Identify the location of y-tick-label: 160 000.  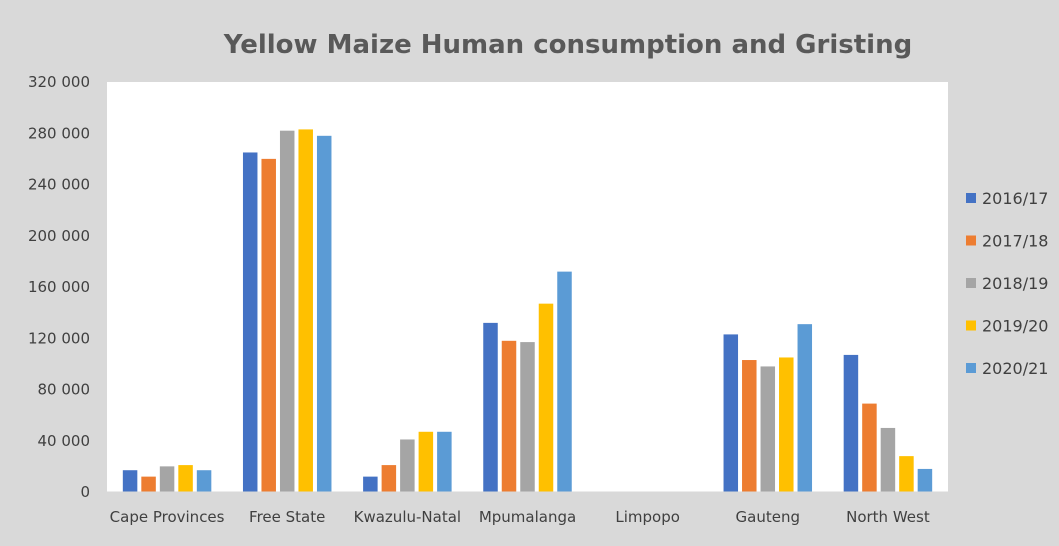
(59, 287).